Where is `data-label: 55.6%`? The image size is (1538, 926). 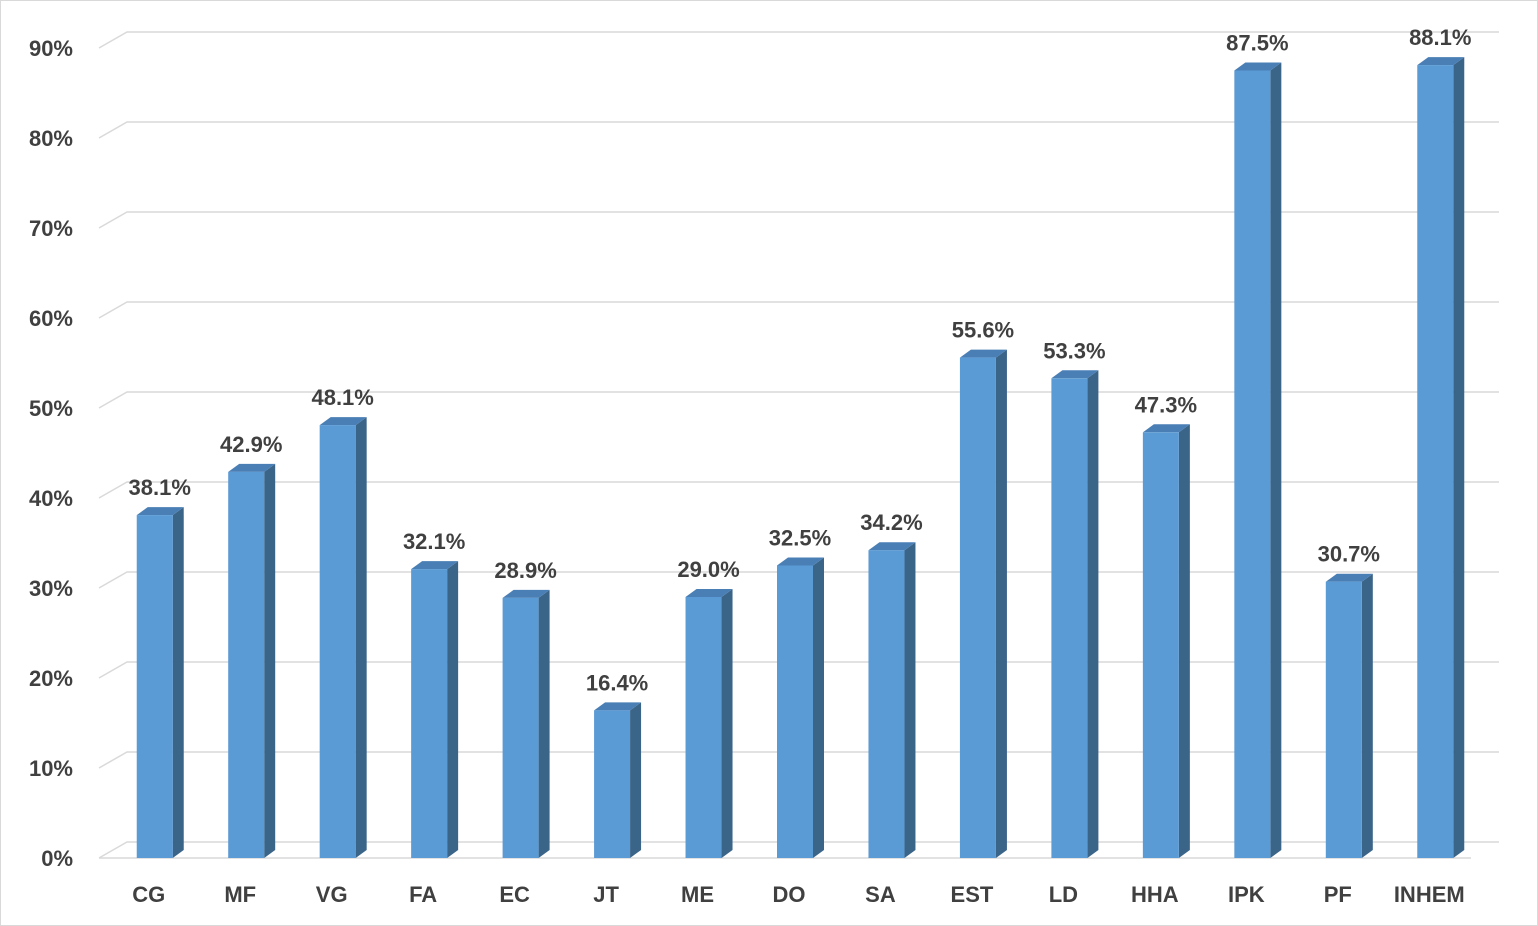
data-label: 55.6% is located at coordinates (983, 330).